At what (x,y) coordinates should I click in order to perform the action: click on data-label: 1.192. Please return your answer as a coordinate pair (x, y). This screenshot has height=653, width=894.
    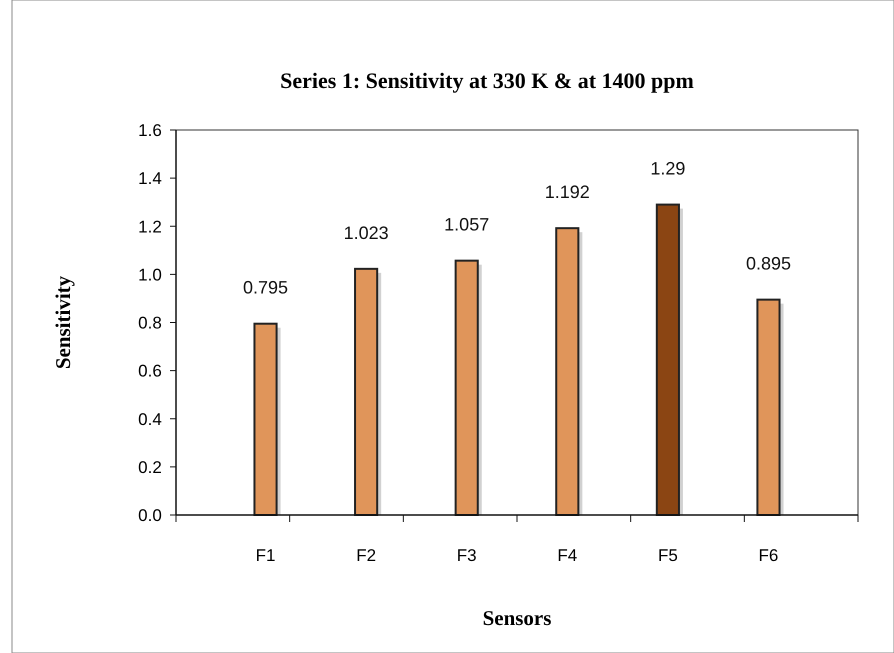
    Looking at the image, I should click on (567, 192).